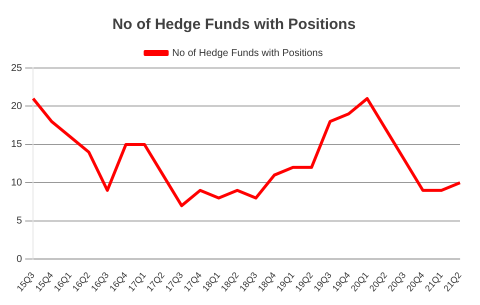  Describe the element at coordinates (234, 25) in the screenshot. I see `chart-title: No of Hedge Funds with Positions` at that location.